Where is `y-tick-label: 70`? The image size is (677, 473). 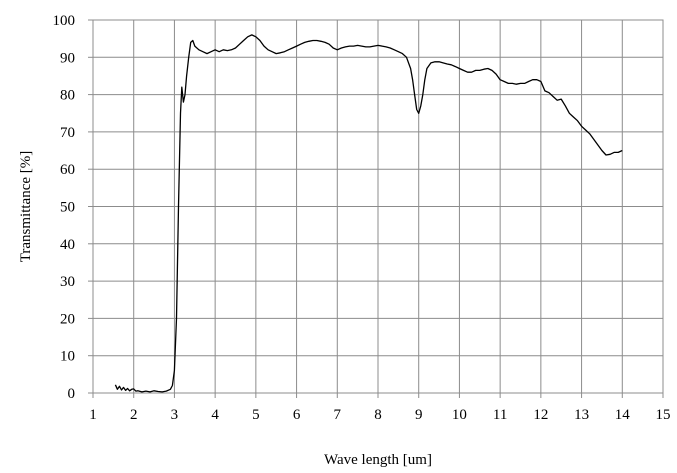 y-tick-label: 70 is located at coordinates (67, 133).